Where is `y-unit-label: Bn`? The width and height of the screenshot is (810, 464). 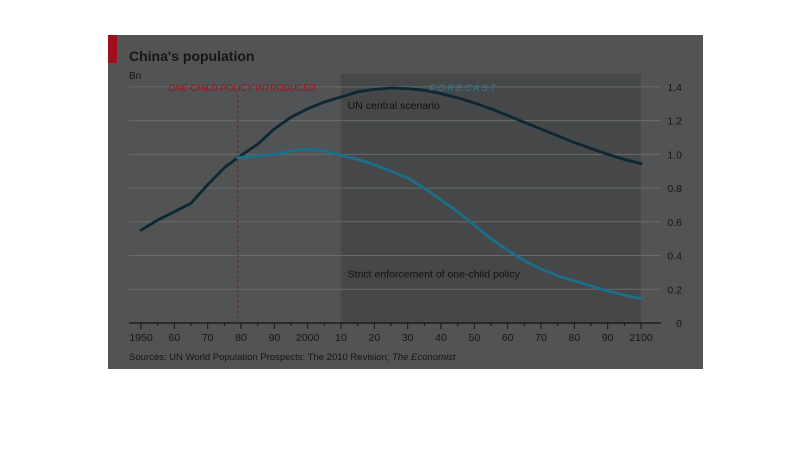
y-unit-label: Bn is located at coordinates (135, 76).